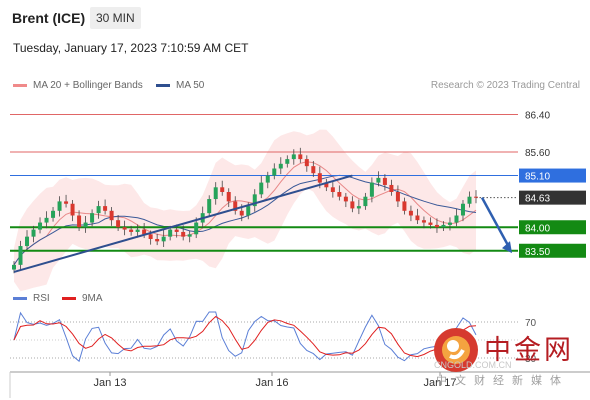 The image size is (590, 400). What do you see at coordinates (20, 298) in the screenshot?
I see `rsi-swatch-icon` at bounding box center [20, 298].